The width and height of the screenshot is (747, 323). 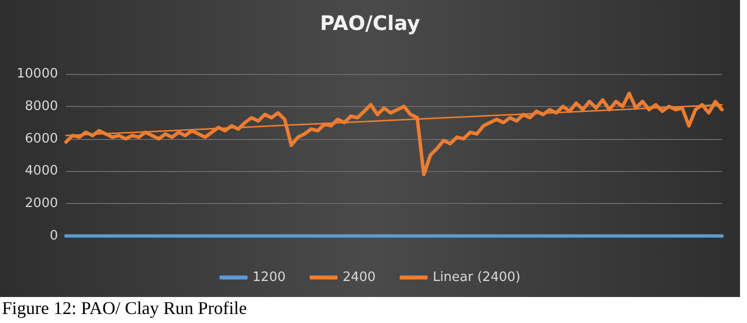 What do you see at coordinates (359, 277) in the screenshot?
I see `legend-label: 2400` at bounding box center [359, 277].